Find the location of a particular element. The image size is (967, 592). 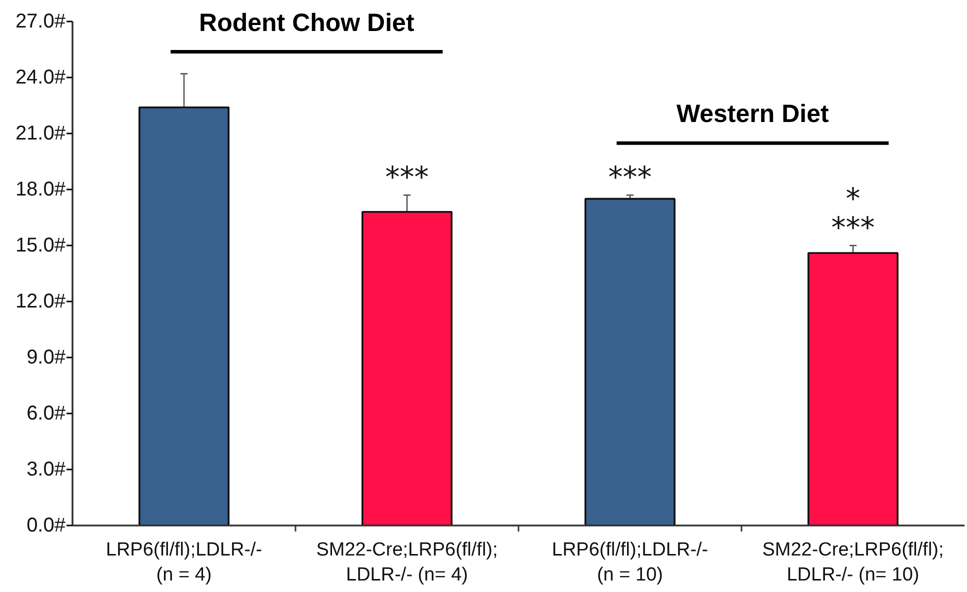

annotation: Rodent Chow Diet is located at coordinates (307, 22).